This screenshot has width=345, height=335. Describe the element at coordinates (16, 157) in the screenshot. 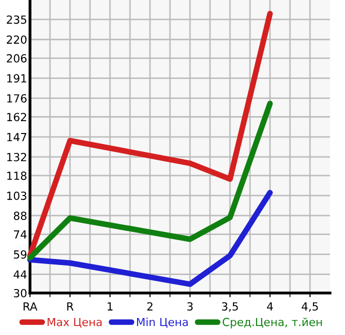

I see `y-tick-label: 132` at that location.